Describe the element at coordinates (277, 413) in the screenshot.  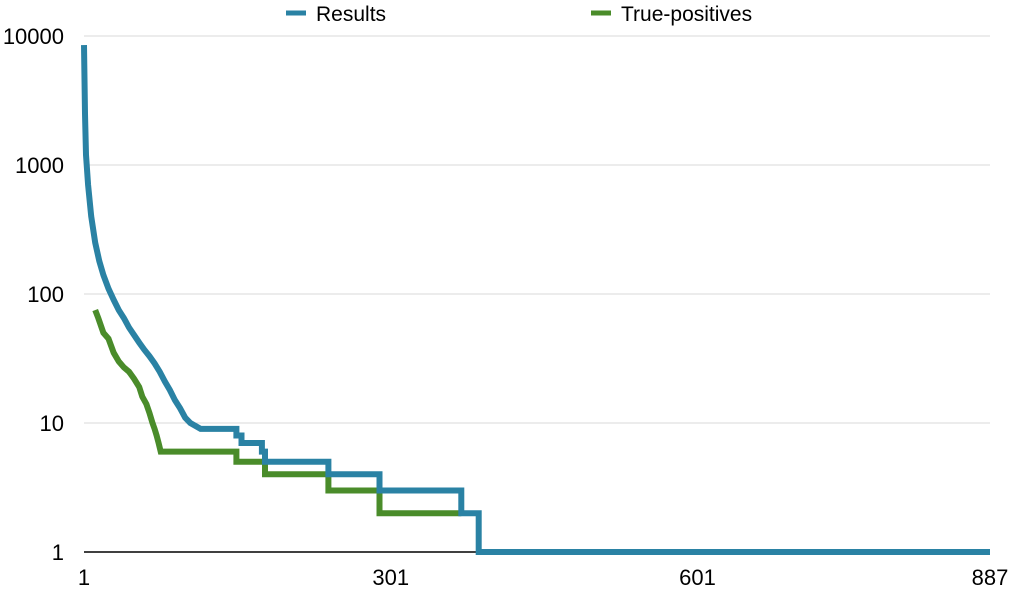
I see `series-line-true-positives` at that location.